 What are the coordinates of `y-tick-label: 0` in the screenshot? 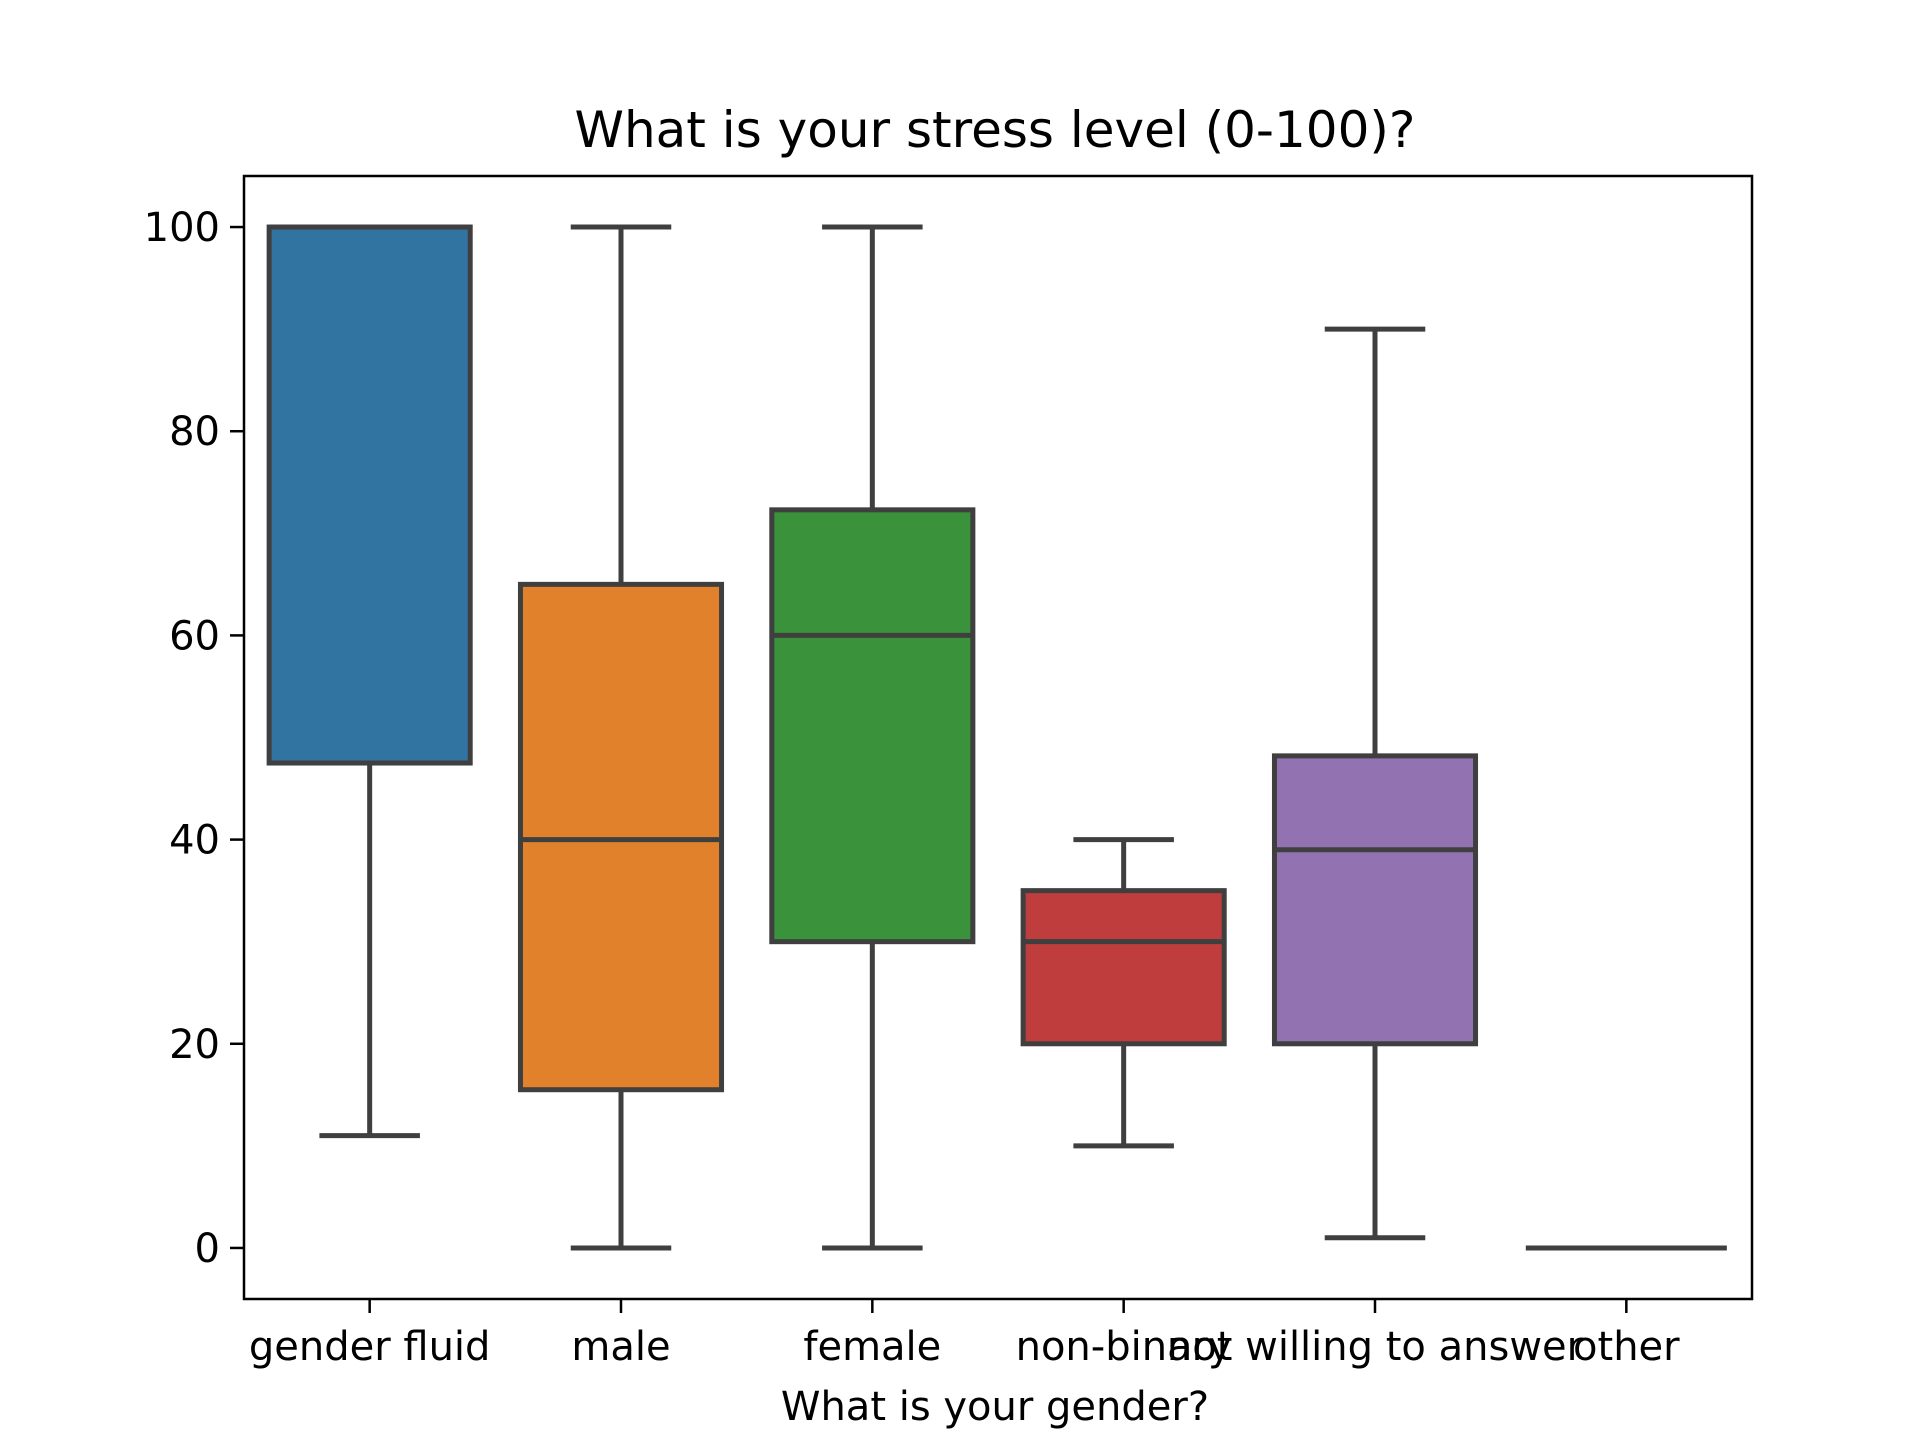 It's located at (207, 1249).